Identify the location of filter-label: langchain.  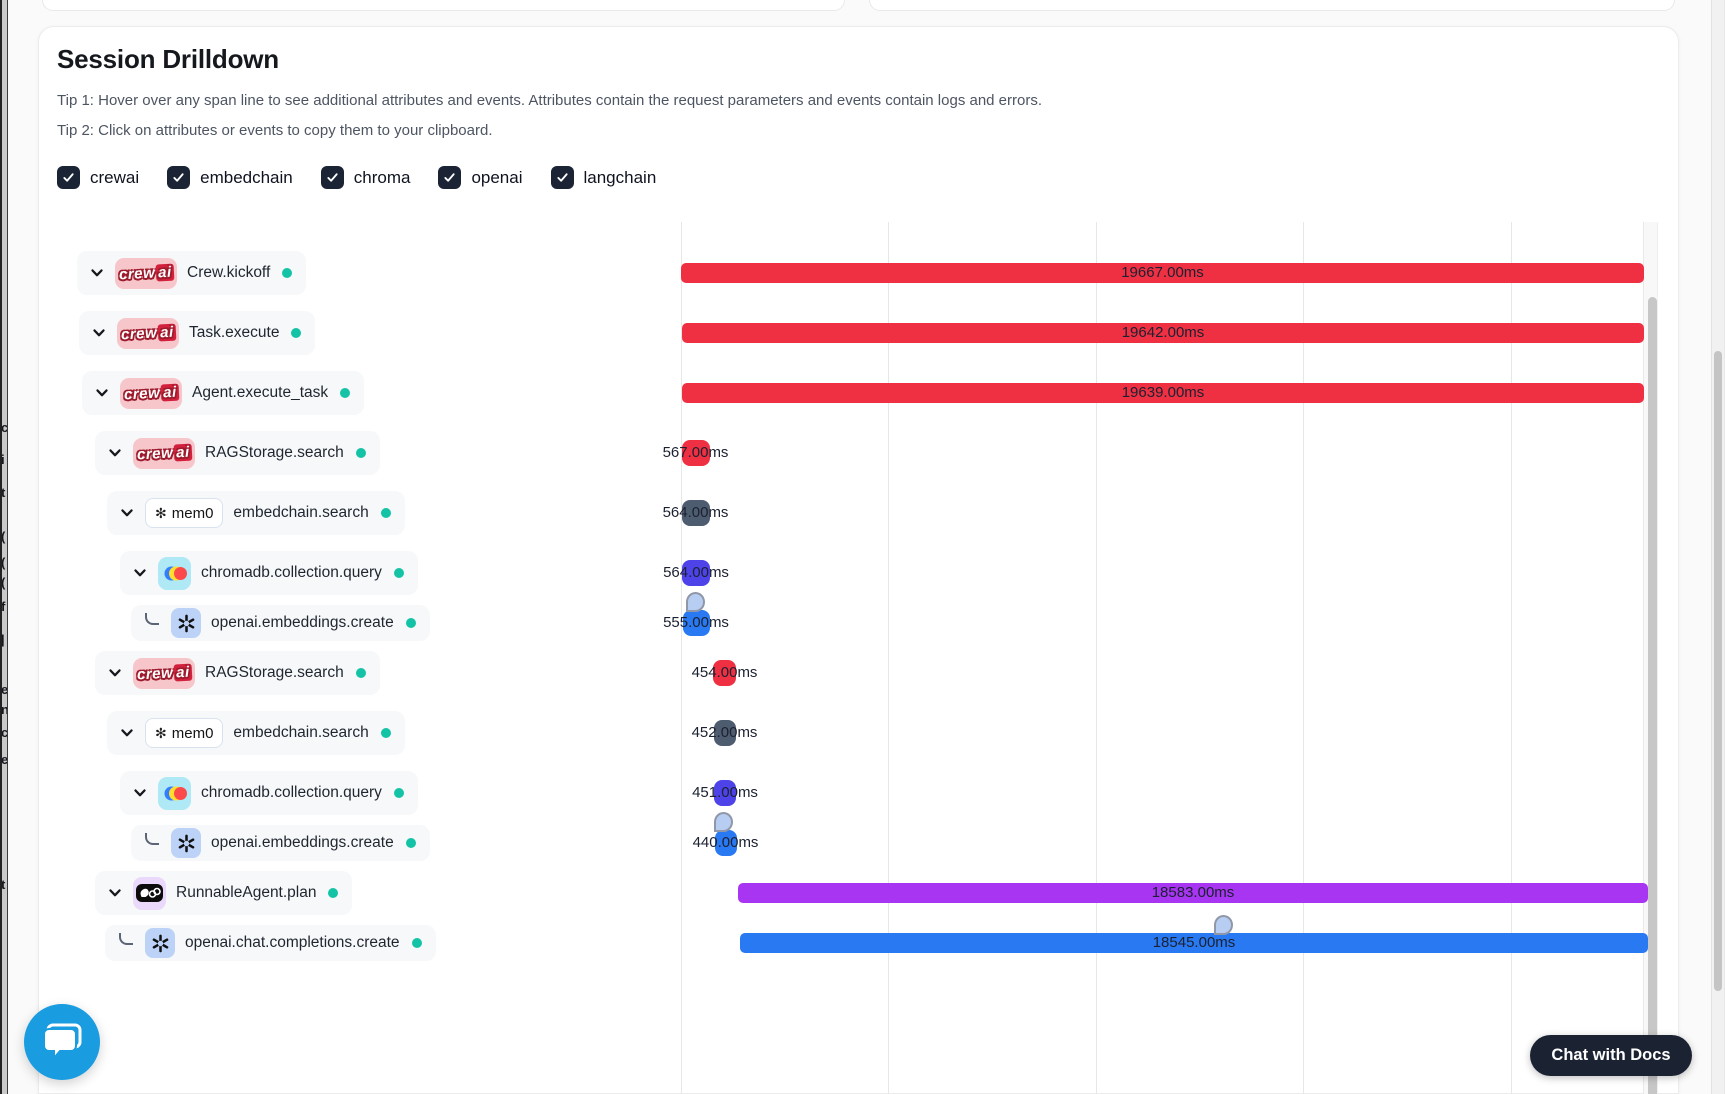
(620, 177).